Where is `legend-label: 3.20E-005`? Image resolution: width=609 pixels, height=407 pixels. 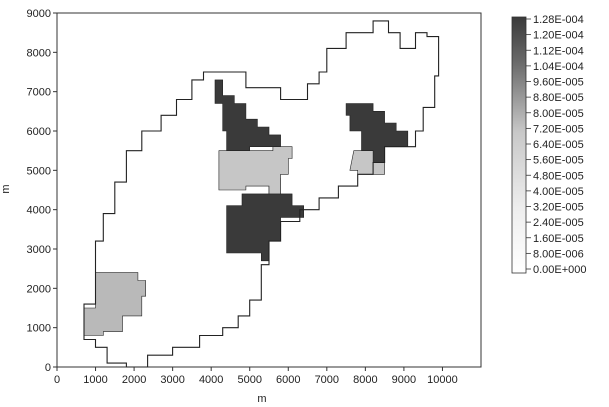
legend-label: 3.20E-005 is located at coordinates (558, 208).